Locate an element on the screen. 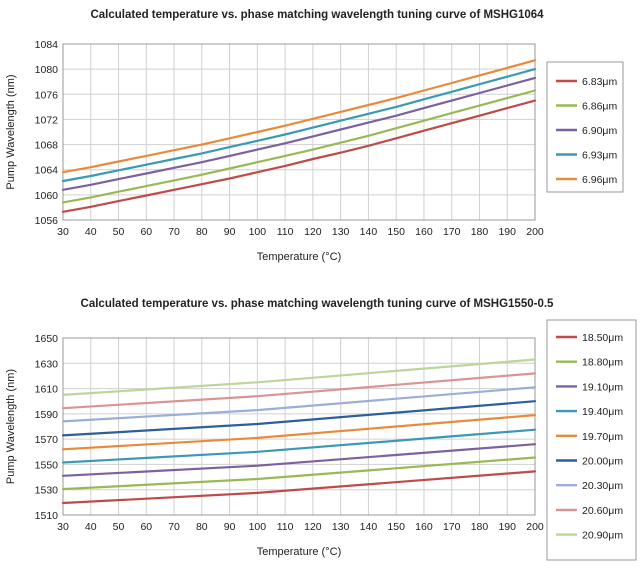 The image size is (644, 569). y-tick-label: 1650 is located at coordinates (47, 339).